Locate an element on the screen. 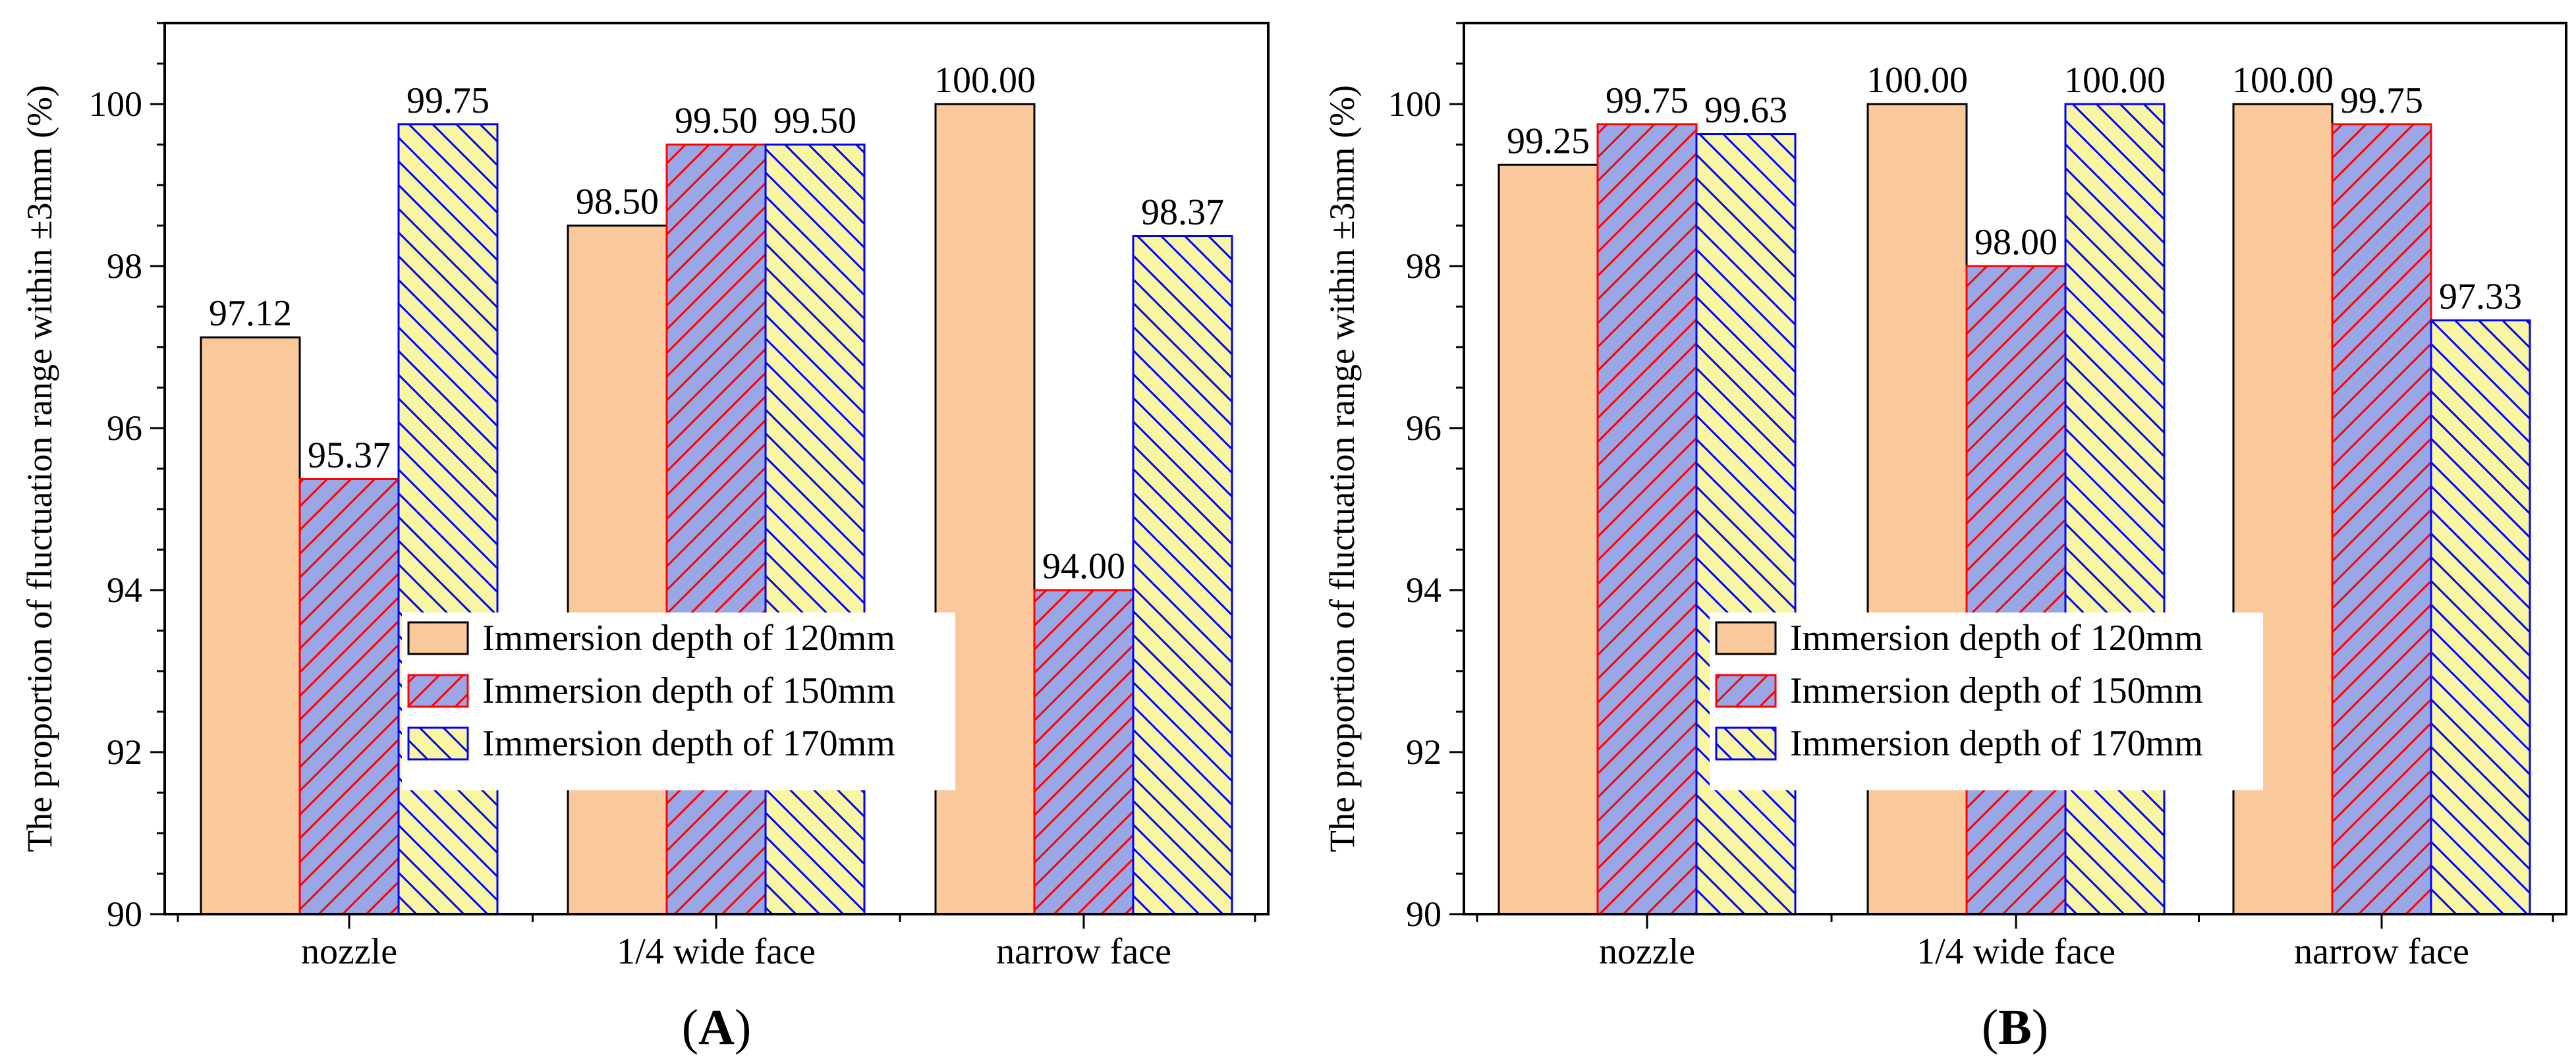 This screenshot has height=1061, width=2576. legend-item-3: Immersion depth of 170mm is located at coordinates (651, 744).